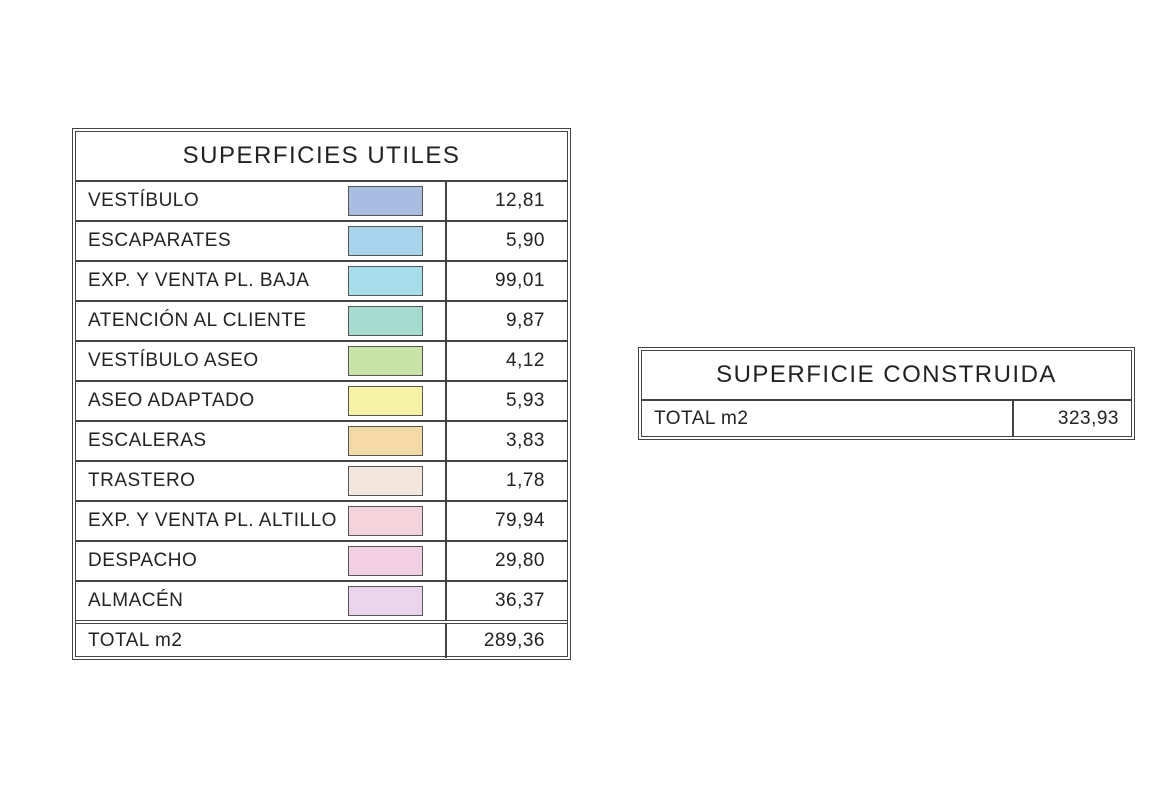 The image size is (1170, 785). What do you see at coordinates (506, 321) in the screenshot?
I see `area-value: 9,87` at bounding box center [506, 321].